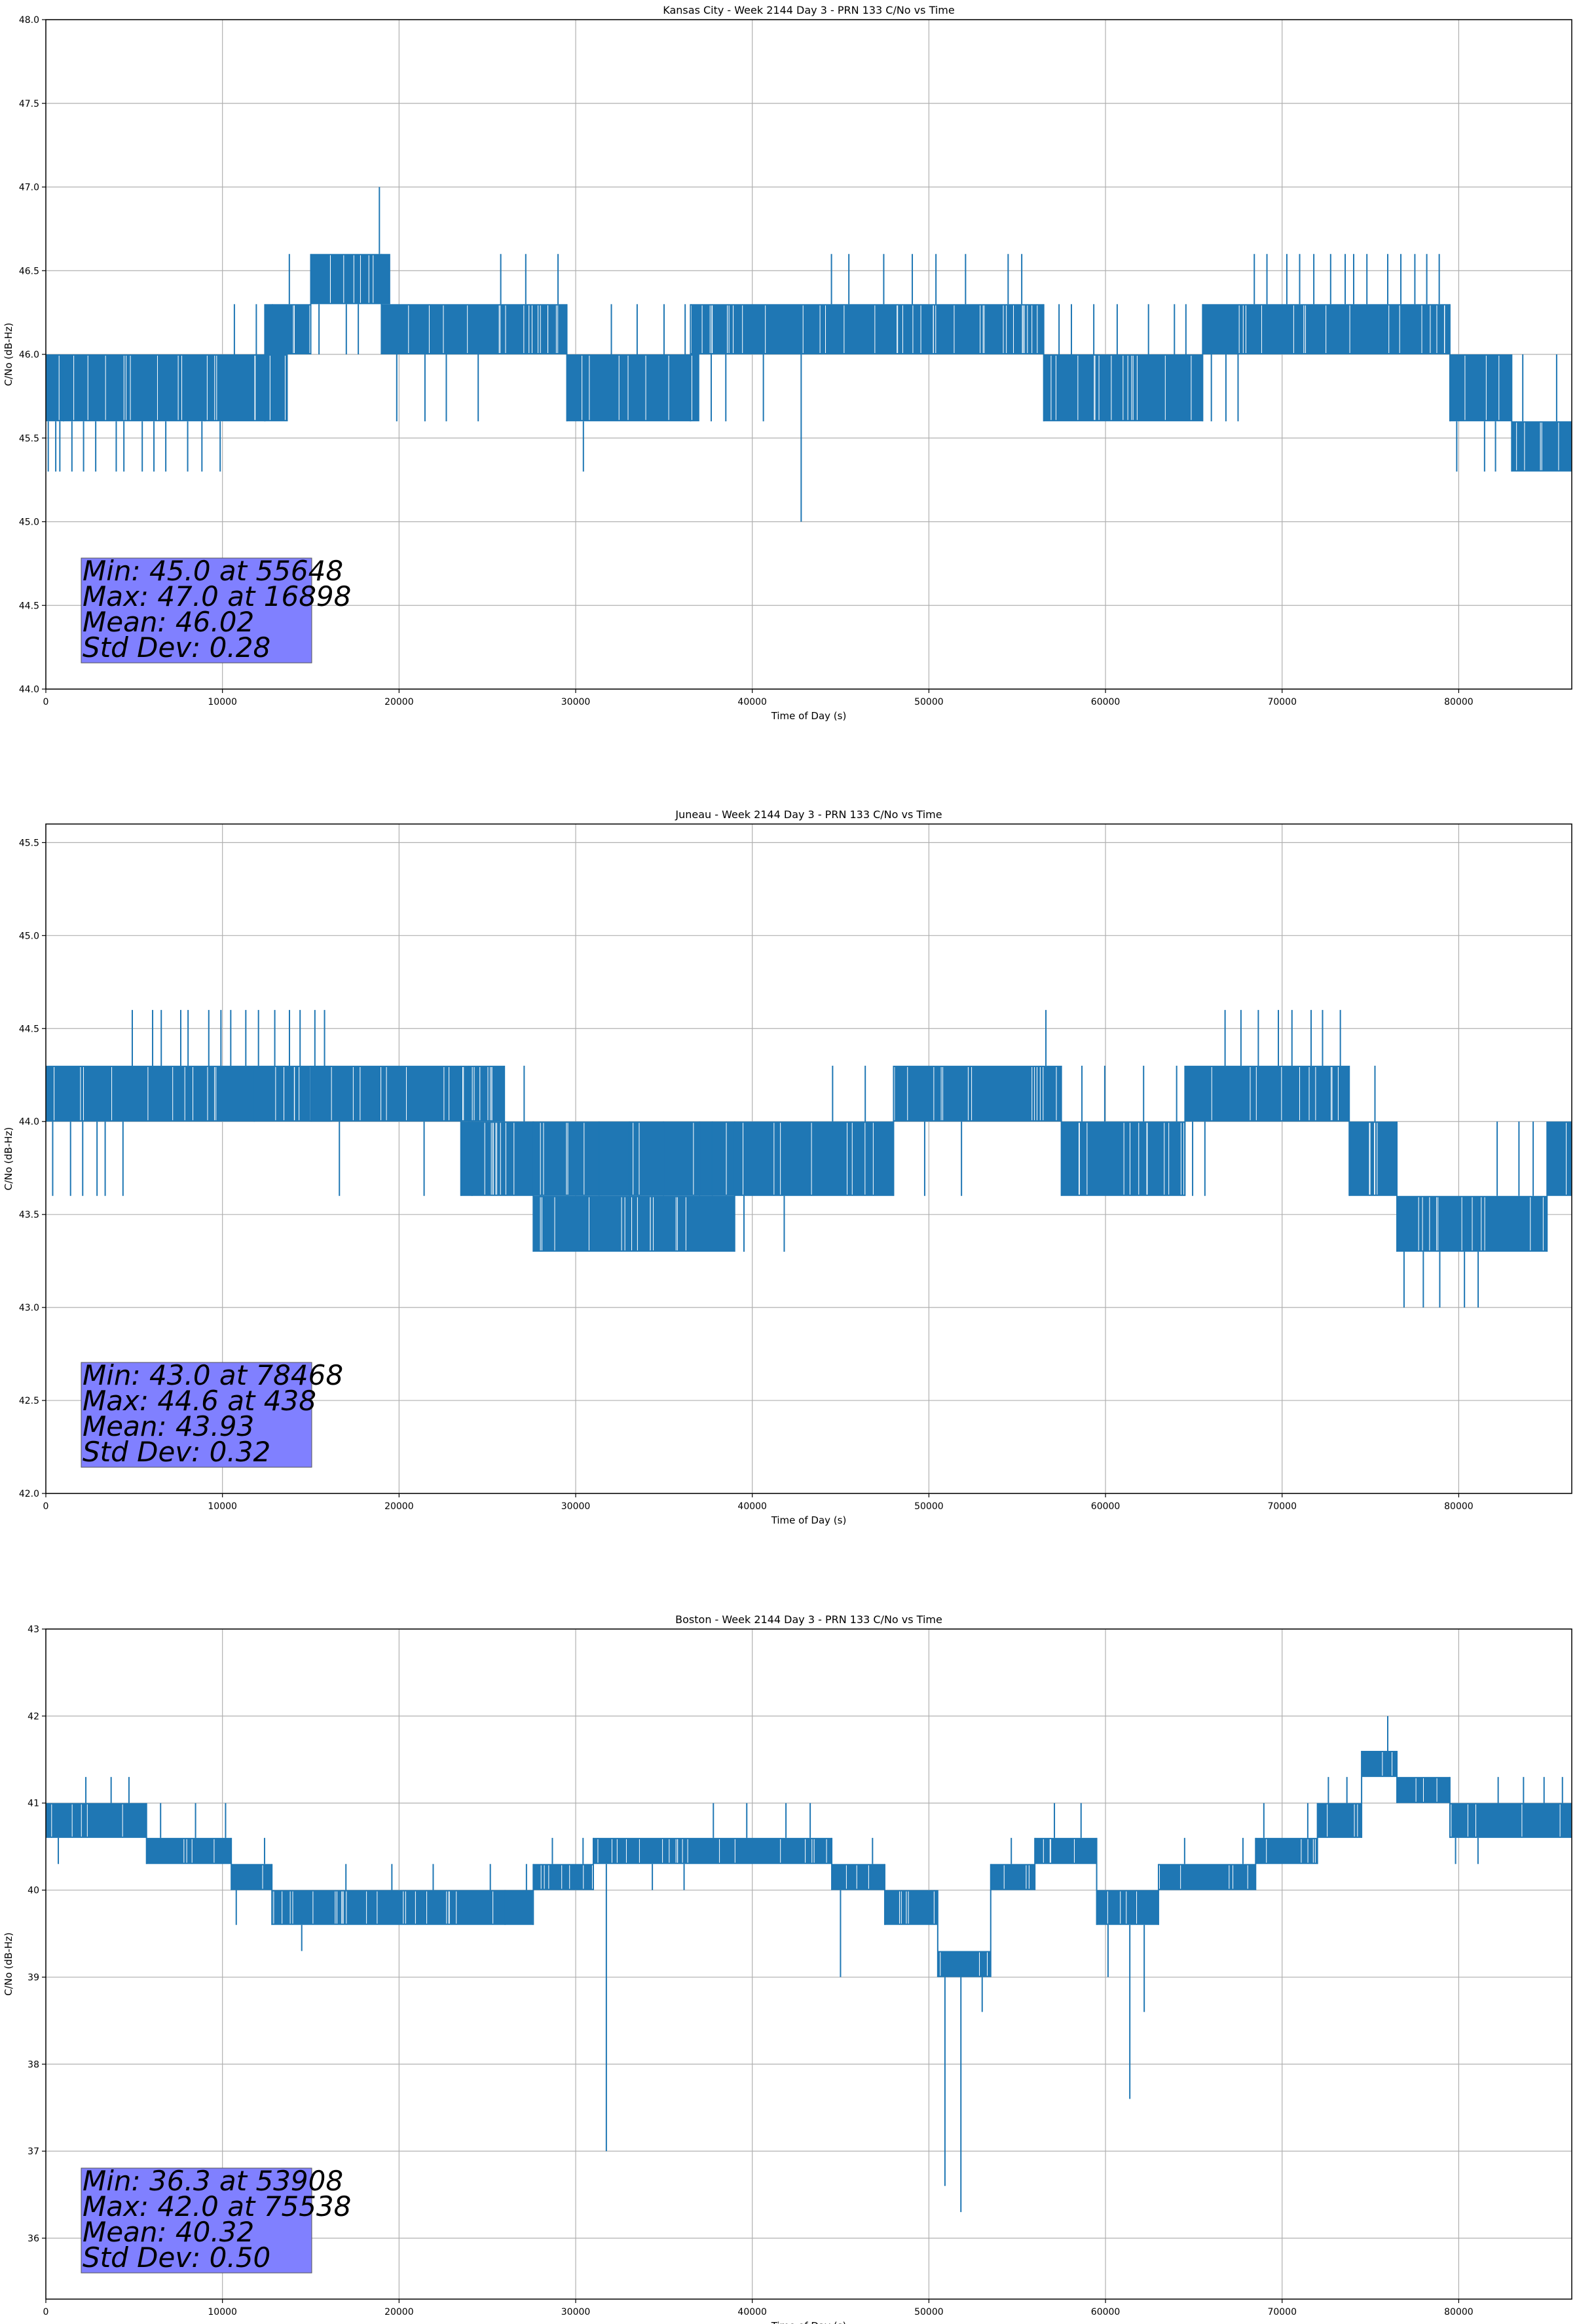 The image size is (1577, 2324). I want to click on y-tick-label: 42.5, so click(29, 1401).